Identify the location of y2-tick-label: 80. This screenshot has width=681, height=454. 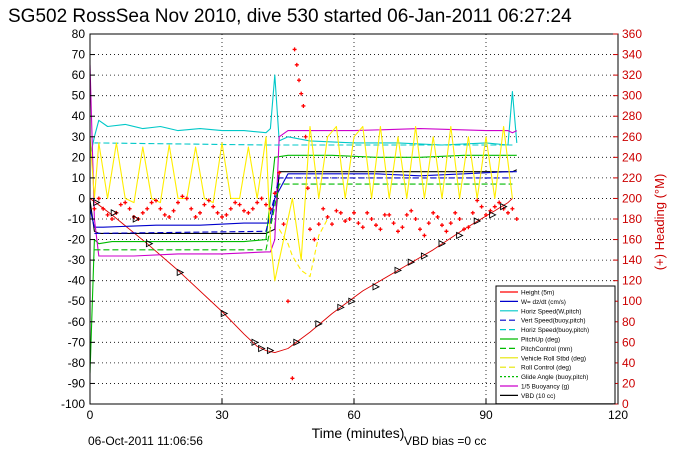
(629, 322).